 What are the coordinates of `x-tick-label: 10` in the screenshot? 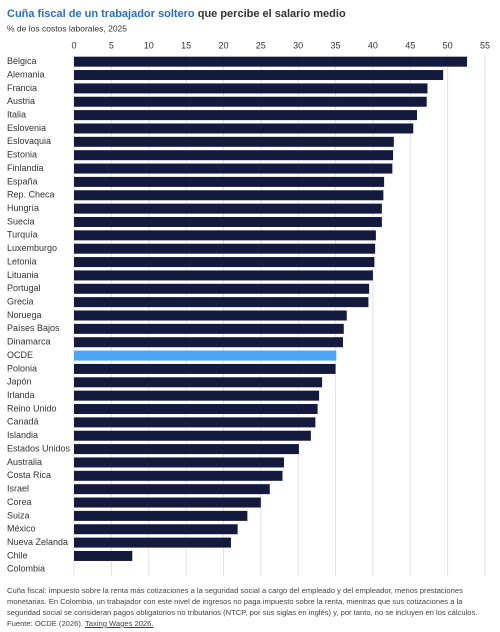 It's located at (149, 45).